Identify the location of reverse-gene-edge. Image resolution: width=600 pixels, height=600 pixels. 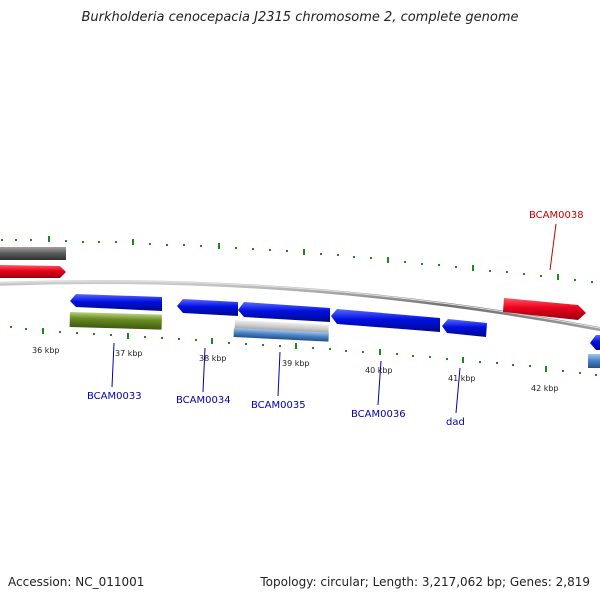
(595, 342).